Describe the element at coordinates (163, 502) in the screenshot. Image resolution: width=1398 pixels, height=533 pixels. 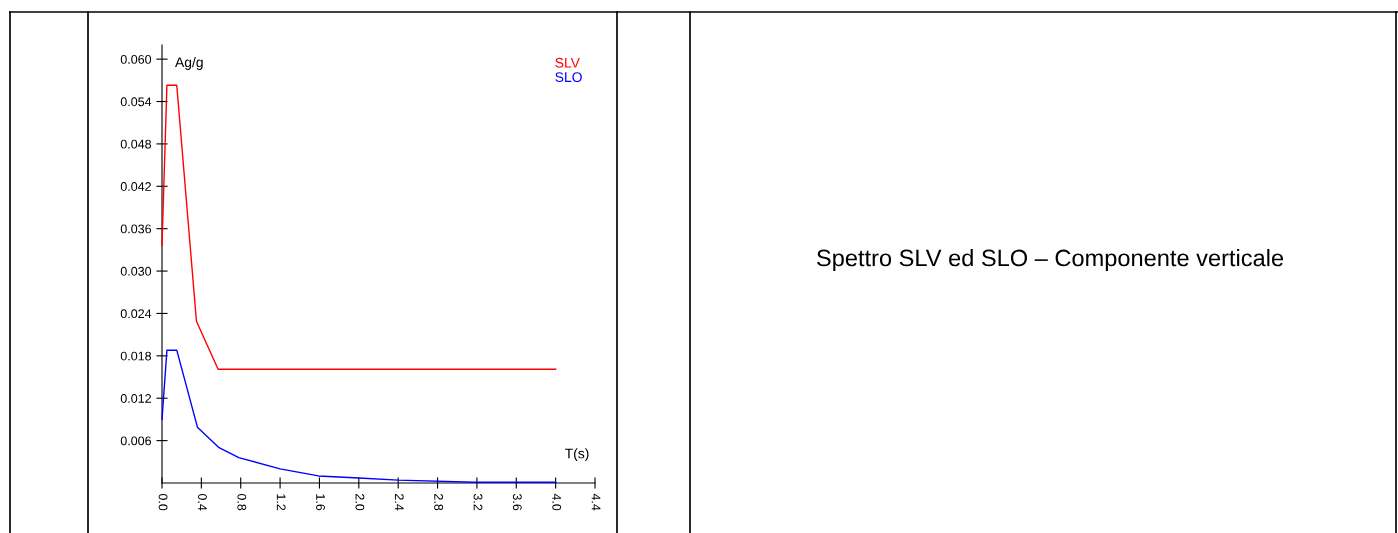
I see `x-tick-label: 0.0` at that location.